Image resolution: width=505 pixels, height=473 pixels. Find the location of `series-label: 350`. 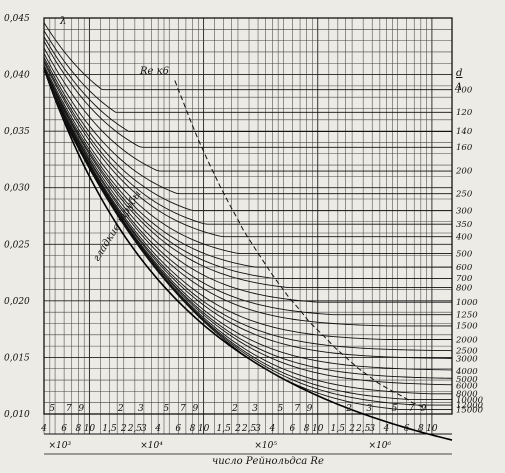

series-label: 350 is located at coordinates (464, 225).